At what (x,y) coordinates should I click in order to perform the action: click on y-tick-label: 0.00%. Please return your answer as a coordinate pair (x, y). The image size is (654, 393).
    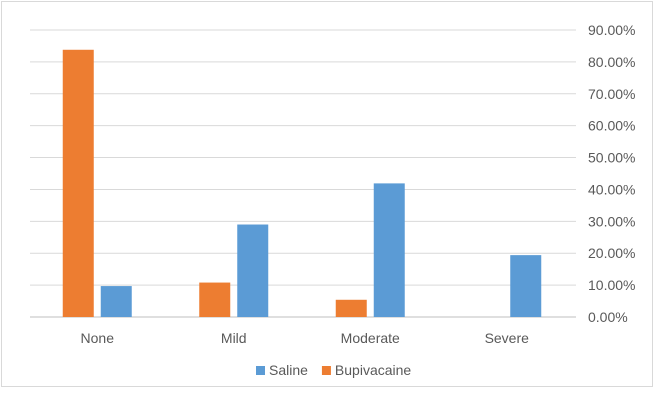
    Looking at the image, I should click on (608, 317).